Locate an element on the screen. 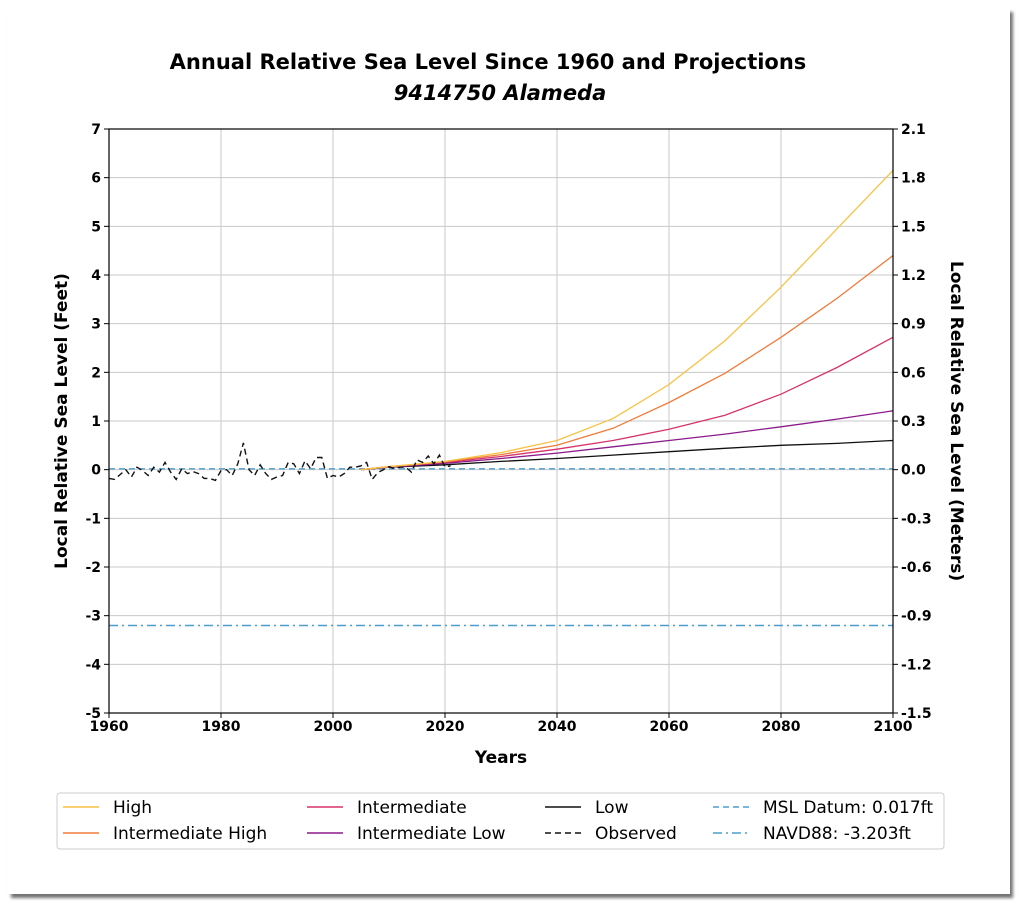 The width and height of the screenshot is (1026, 911). x-tick-label: 2040 is located at coordinates (557, 727).